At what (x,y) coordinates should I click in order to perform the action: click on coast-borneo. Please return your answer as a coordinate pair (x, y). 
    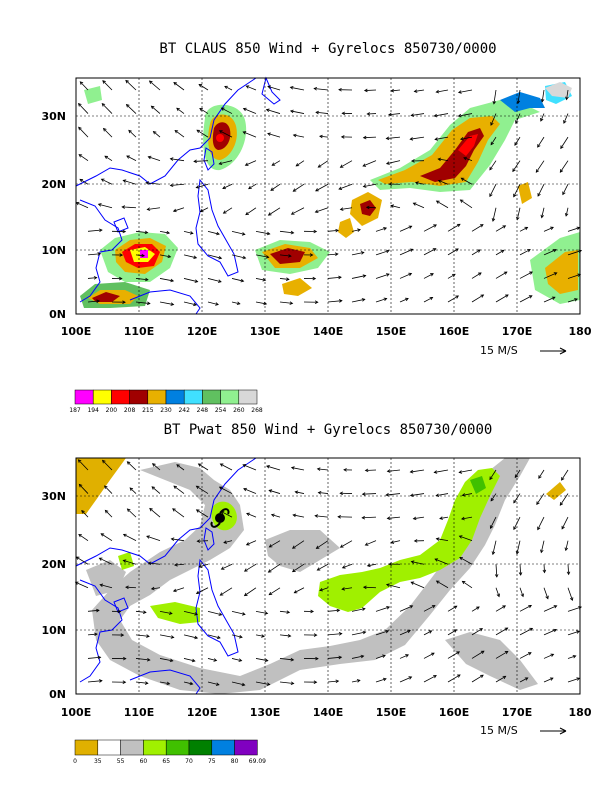
    Looking at the image, I should click on (165, 302).